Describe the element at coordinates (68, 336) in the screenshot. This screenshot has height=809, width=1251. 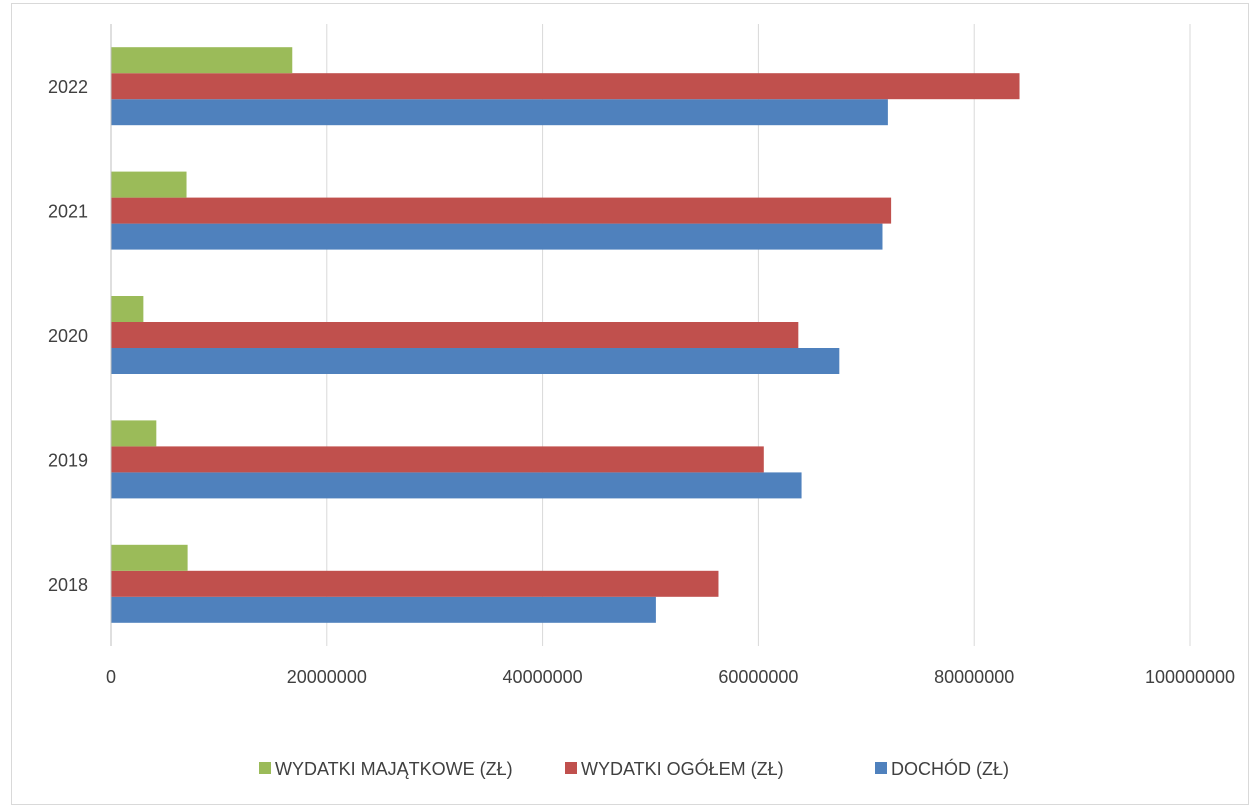
I see `category-label: 2020` at that location.